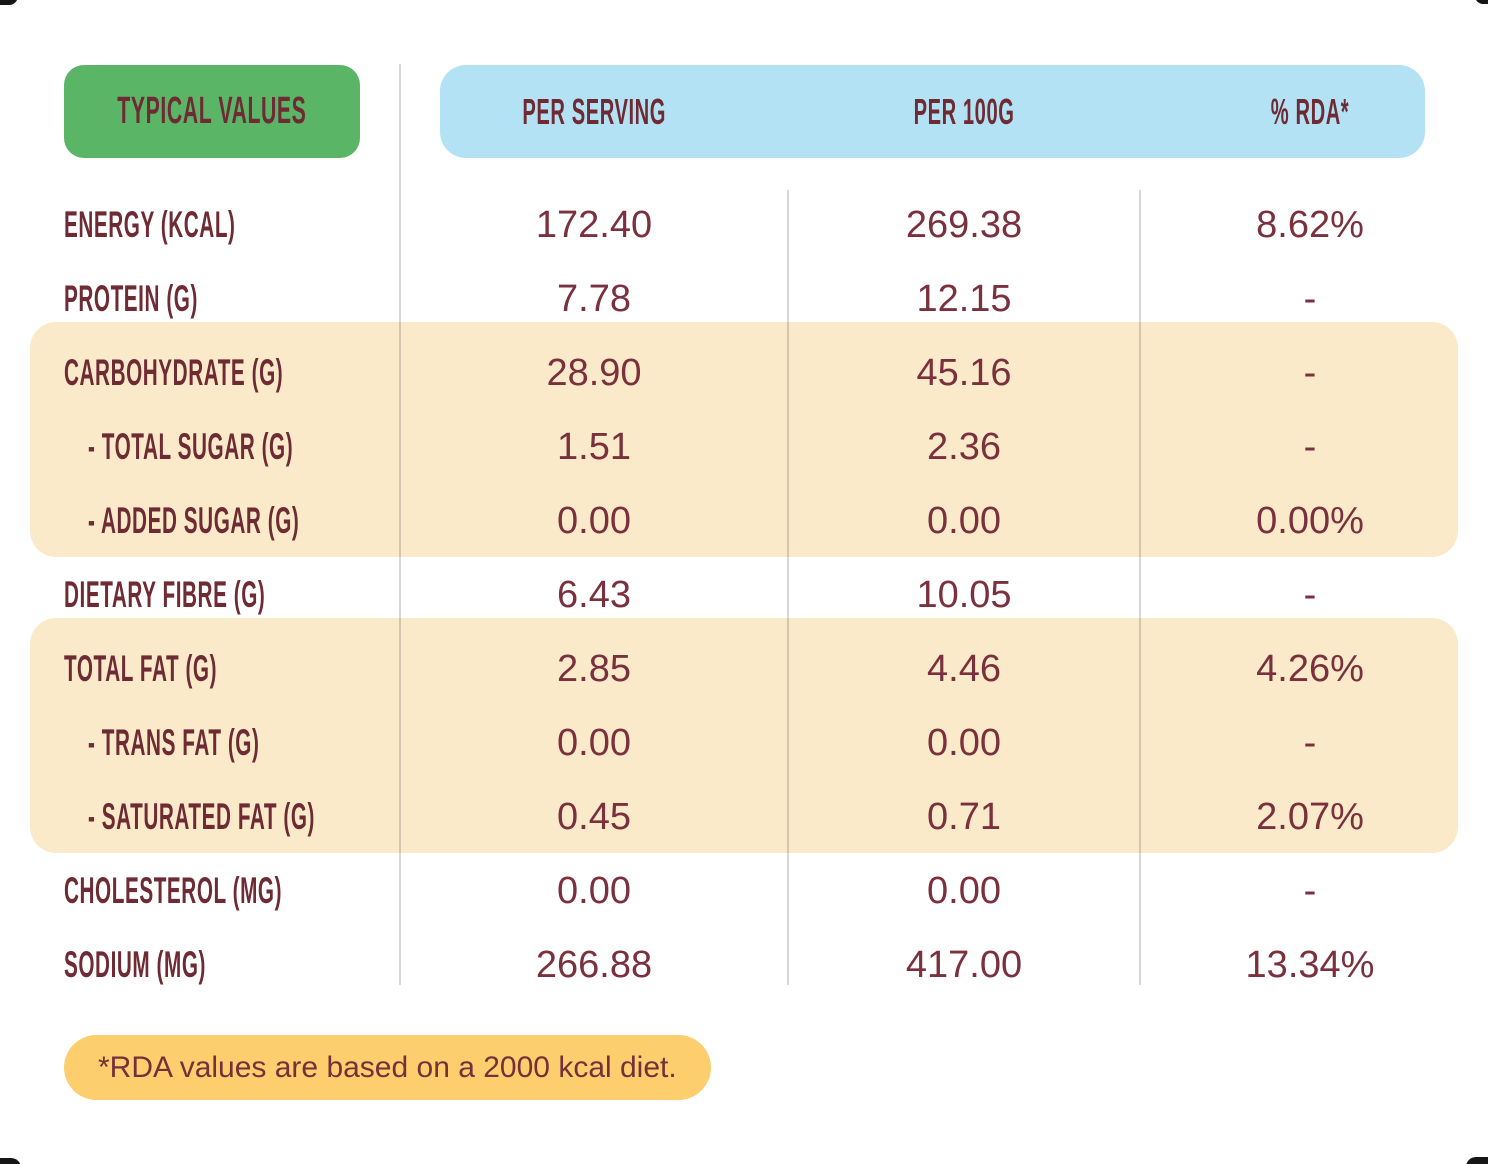 This screenshot has height=1164, width=1488. What do you see at coordinates (1310, 964) in the screenshot?
I see `value-rda: 13.34%` at bounding box center [1310, 964].